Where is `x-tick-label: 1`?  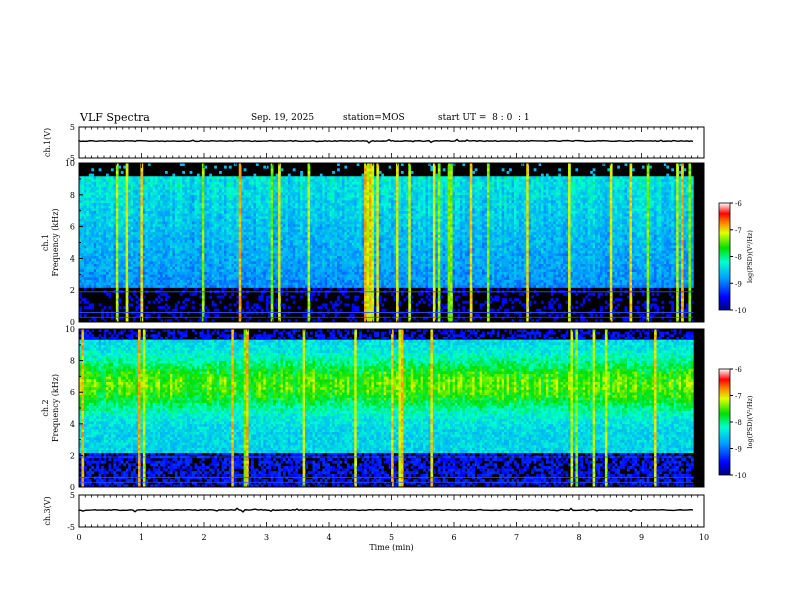
x-tick-label: 1 is located at coordinates (141, 537).